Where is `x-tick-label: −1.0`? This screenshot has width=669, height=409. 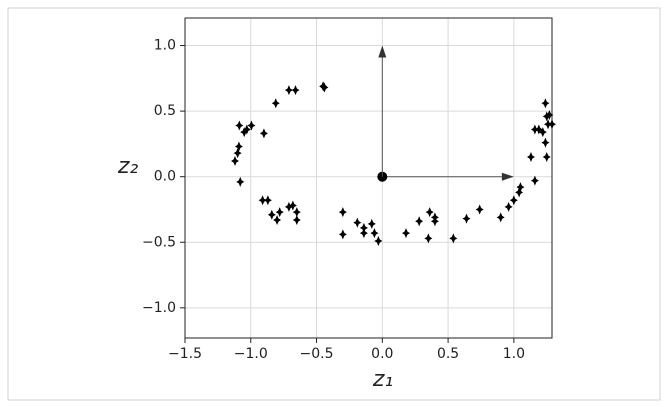 x-tick-label: −1.0 is located at coordinates (251, 354).